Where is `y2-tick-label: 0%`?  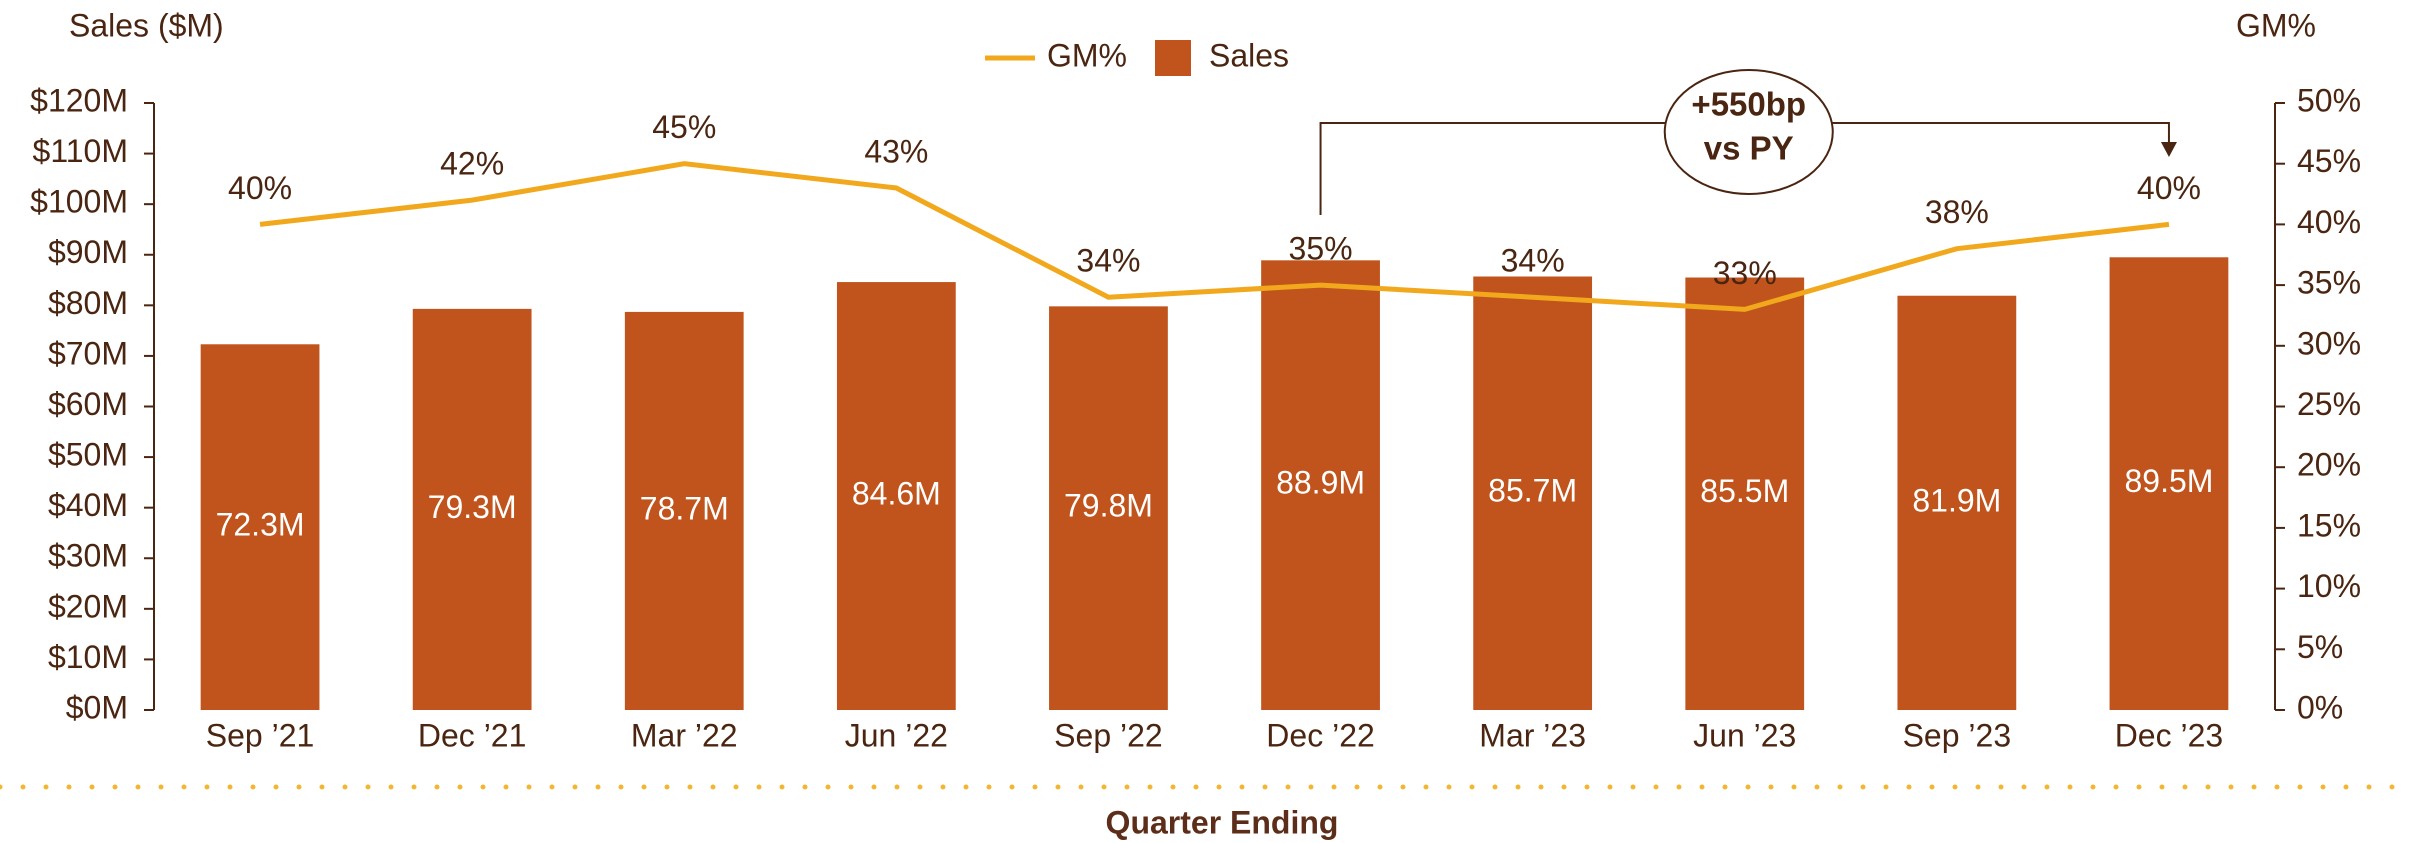
y2-tick-label: 0% is located at coordinates (2320, 707).